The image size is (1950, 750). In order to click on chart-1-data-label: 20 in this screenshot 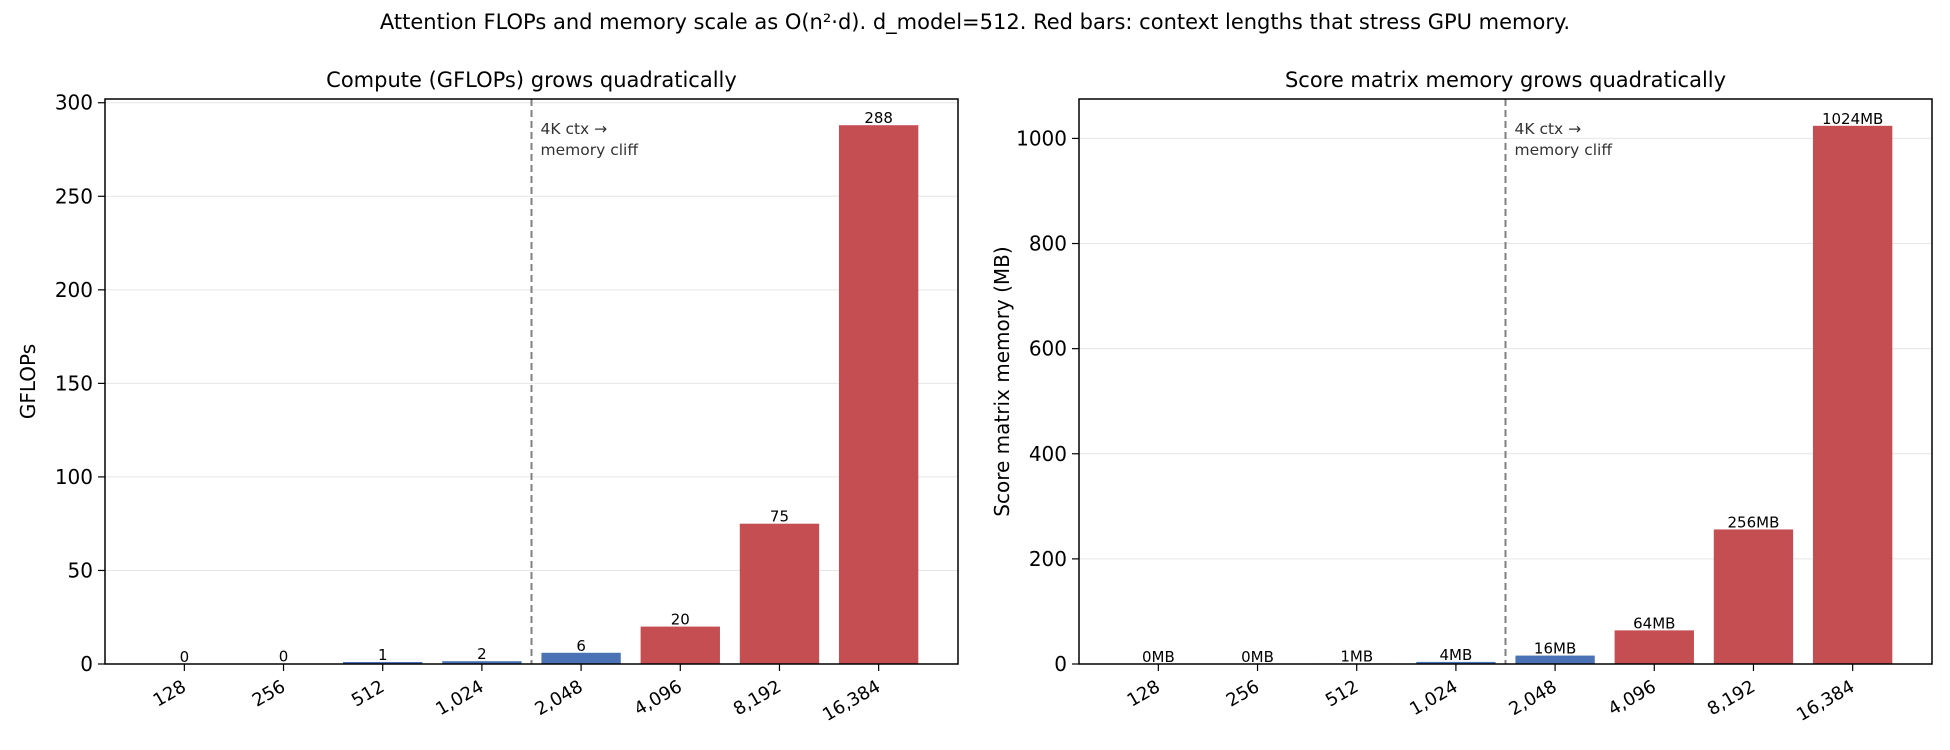, I will do `click(680, 620)`.